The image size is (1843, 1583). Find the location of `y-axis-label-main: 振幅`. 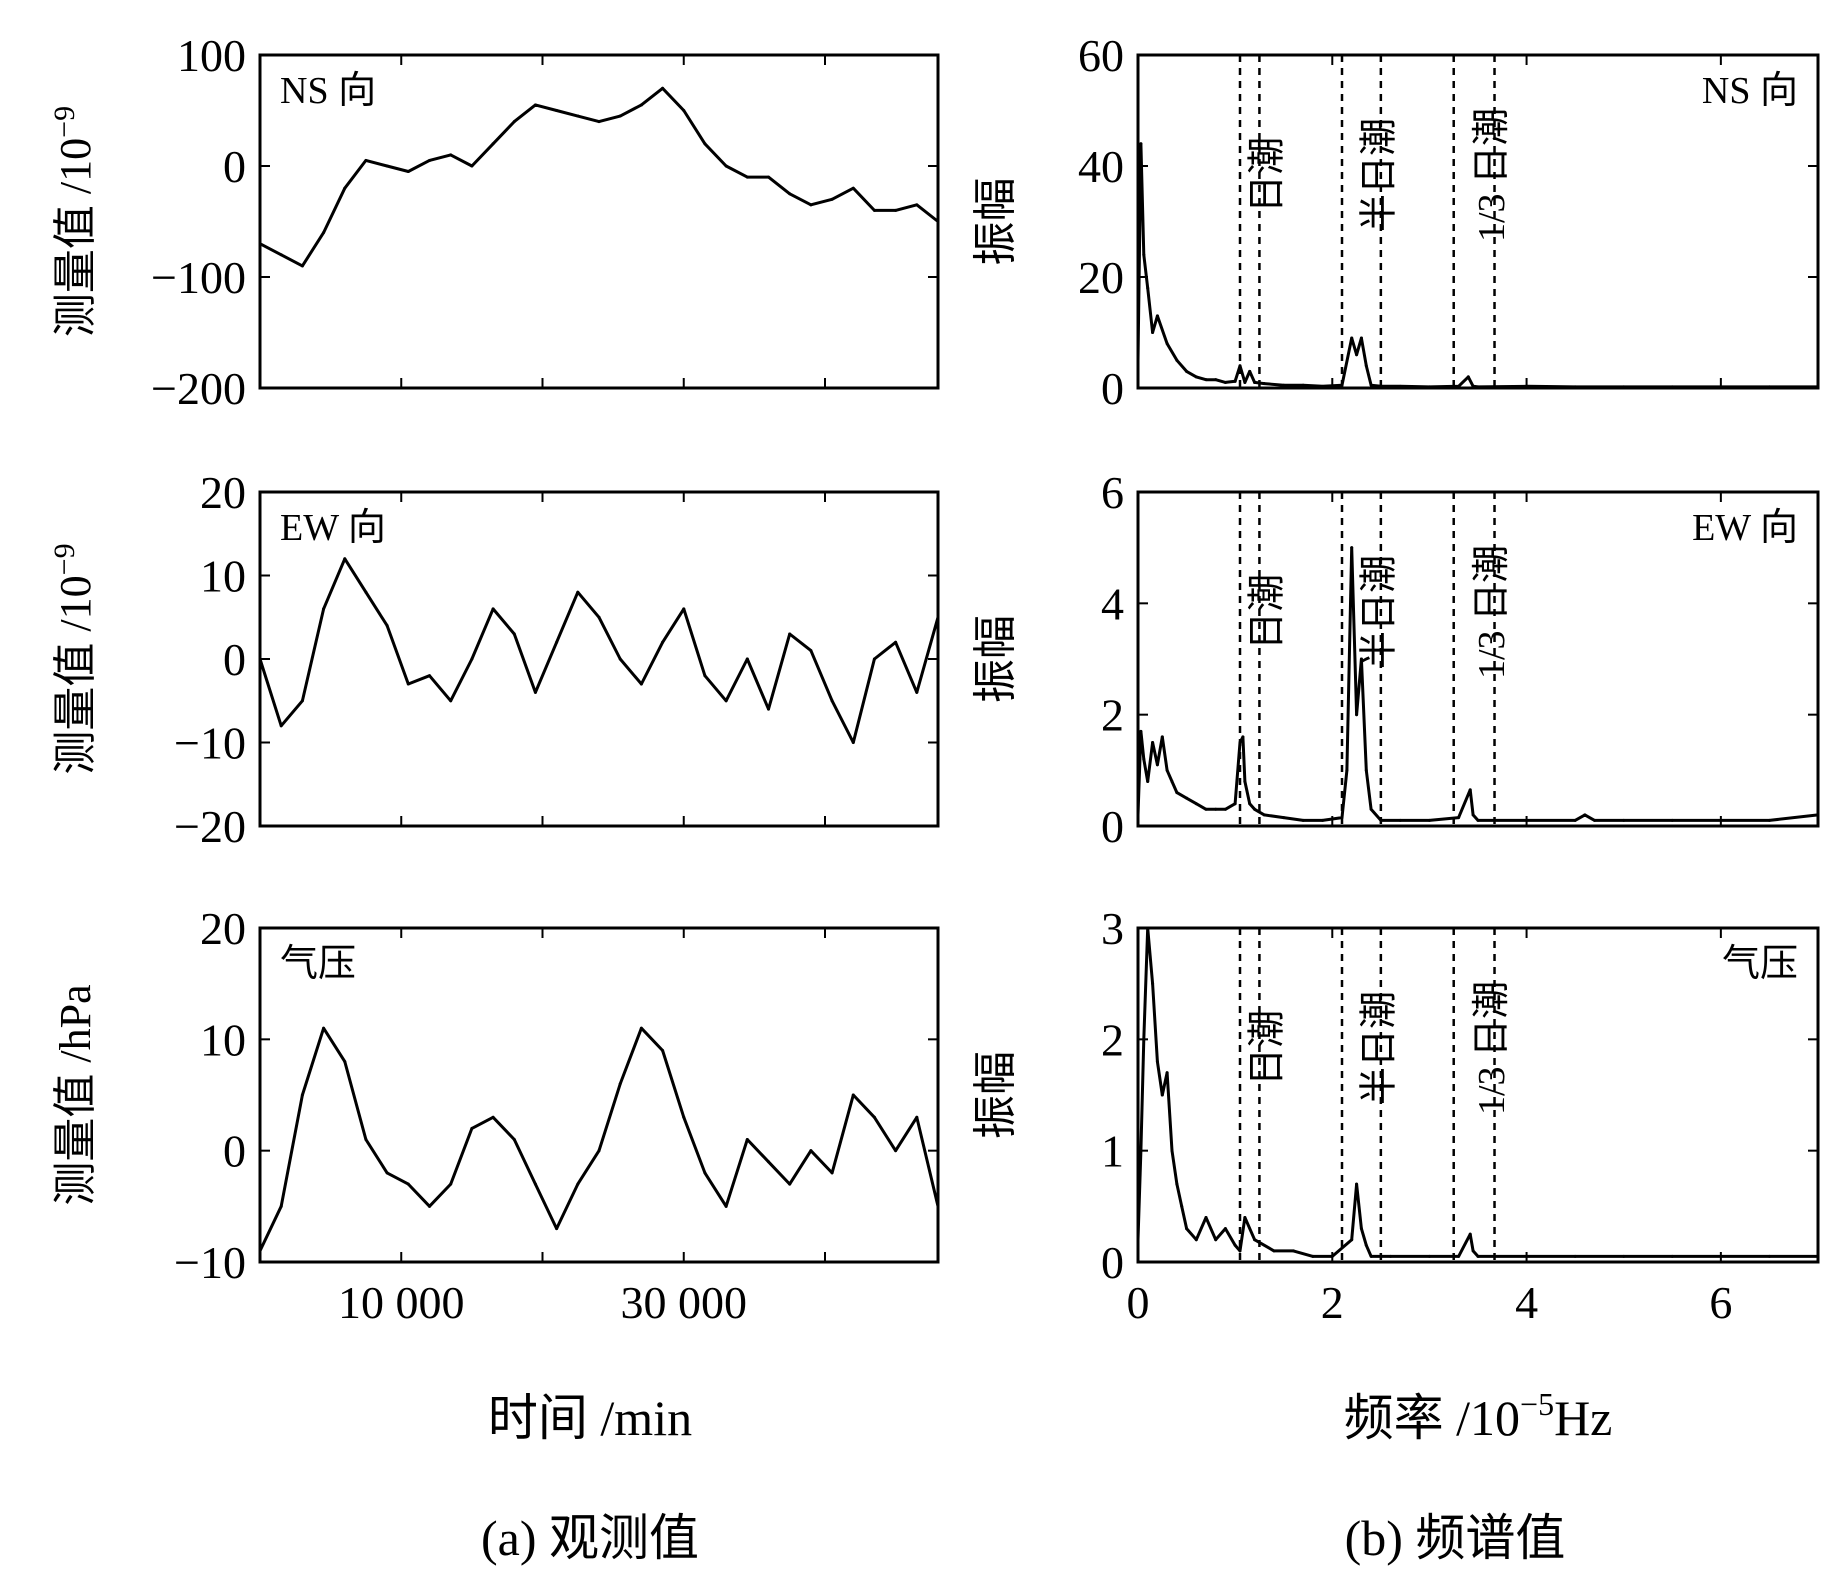

y-axis-label-main: 振幅 is located at coordinates (995, 1095).